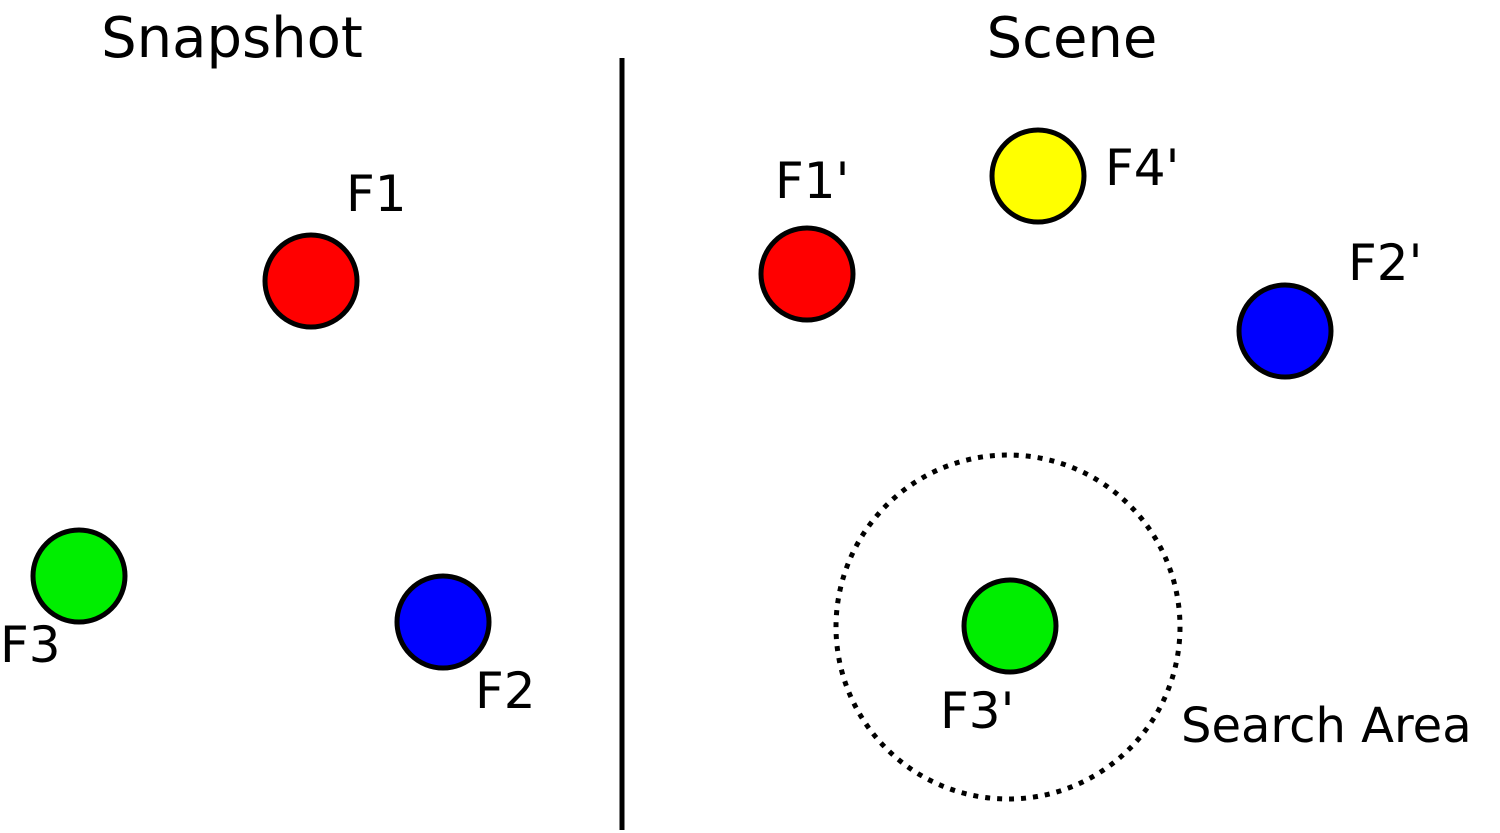  I want to click on snapshot-feature-f3-label: F3, so click(30, 645).